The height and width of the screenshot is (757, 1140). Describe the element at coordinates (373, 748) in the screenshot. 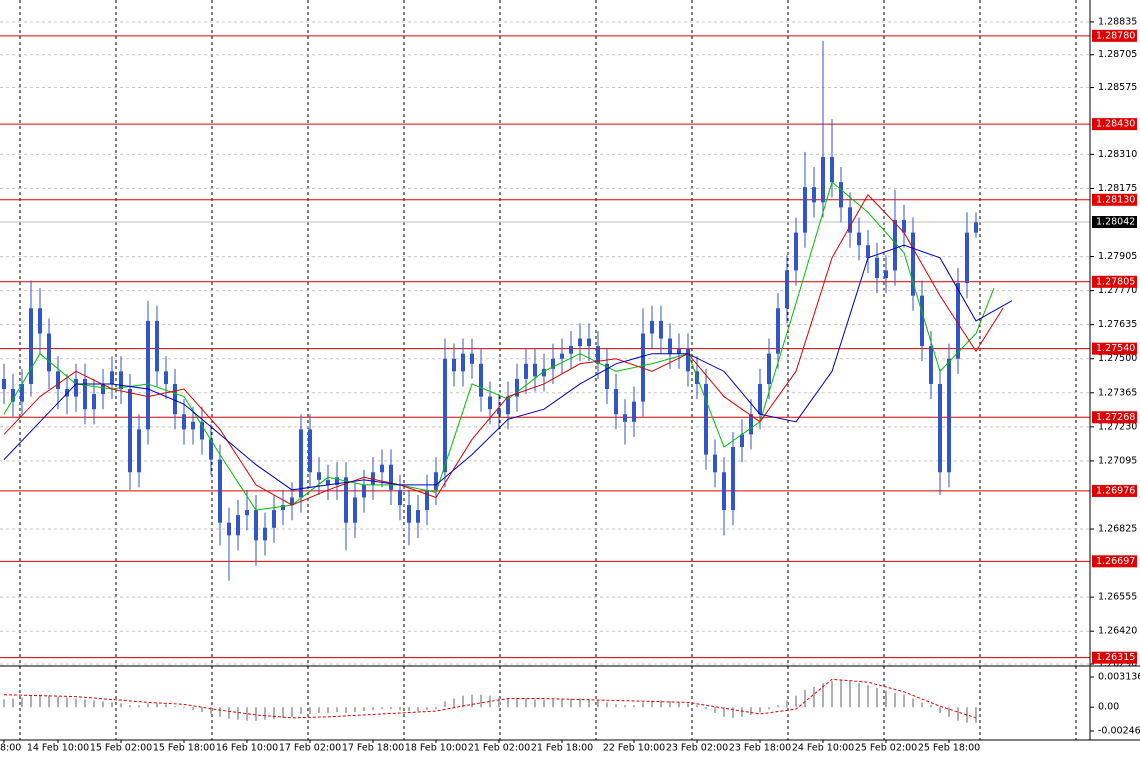

I see `x-tick-label: 17 Feb 18:00` at that location.